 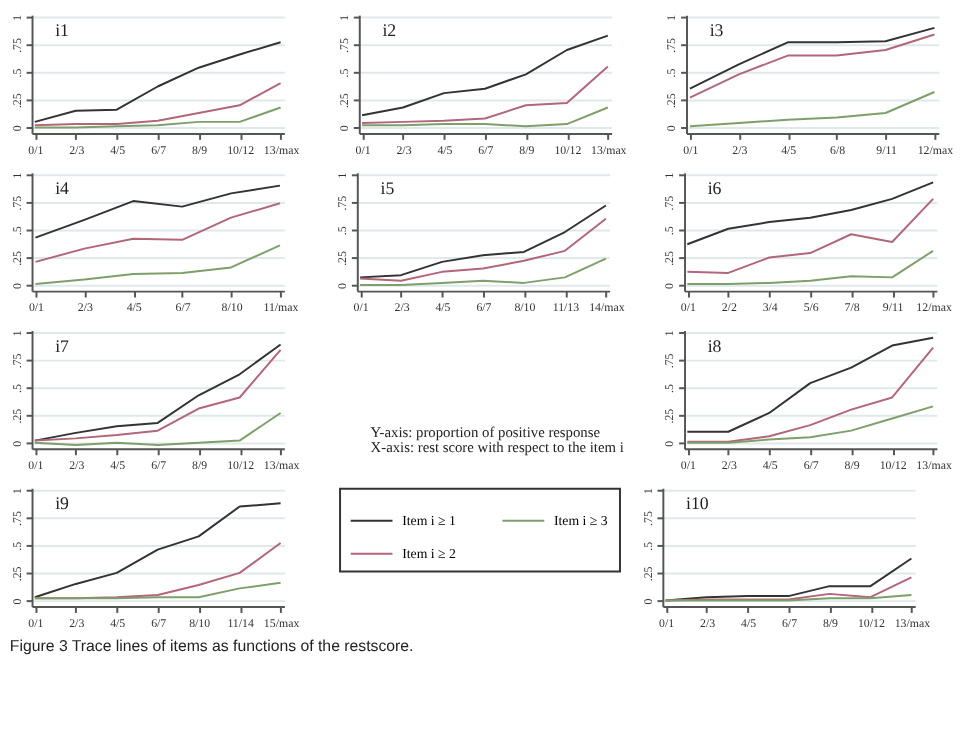 What do you see at coordinates (63, 345) in the screenshot?
I see `chart-title: i7` at bounding box center [63, 345].